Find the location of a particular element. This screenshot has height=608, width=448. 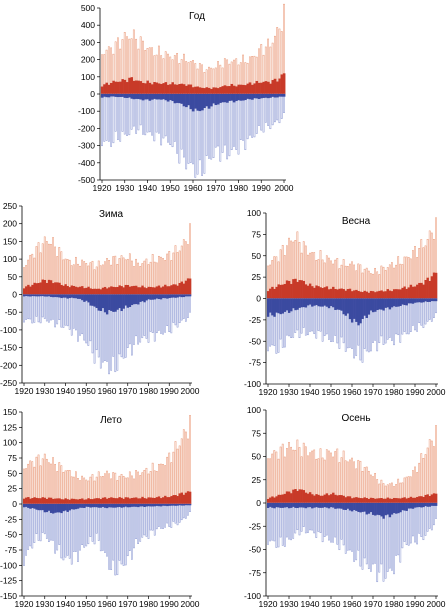

y-tick-label: 75 is located at coordinates (257, 433).